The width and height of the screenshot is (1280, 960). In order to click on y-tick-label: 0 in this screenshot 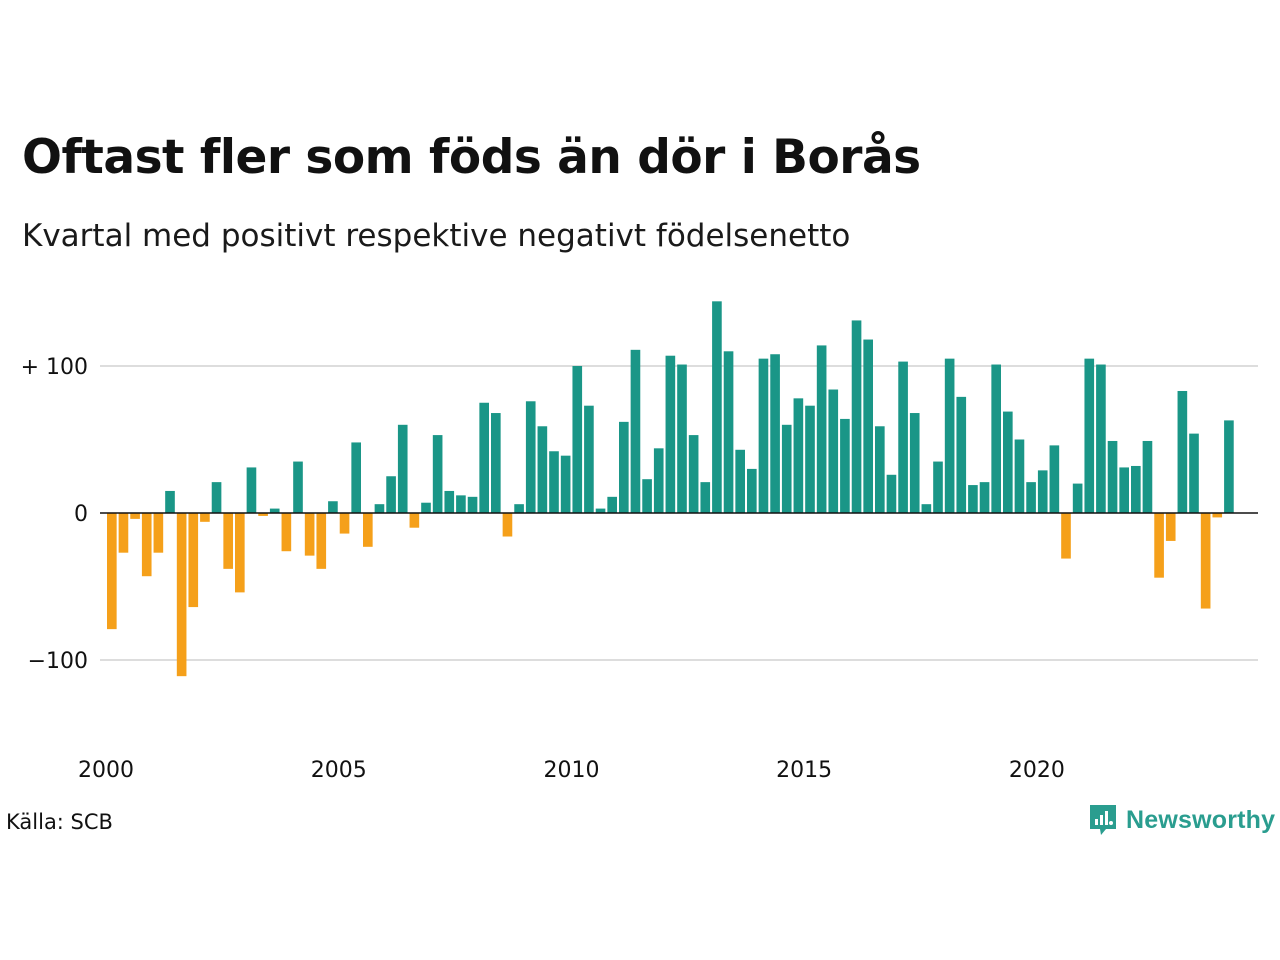, I will do `click(81, 514)`.